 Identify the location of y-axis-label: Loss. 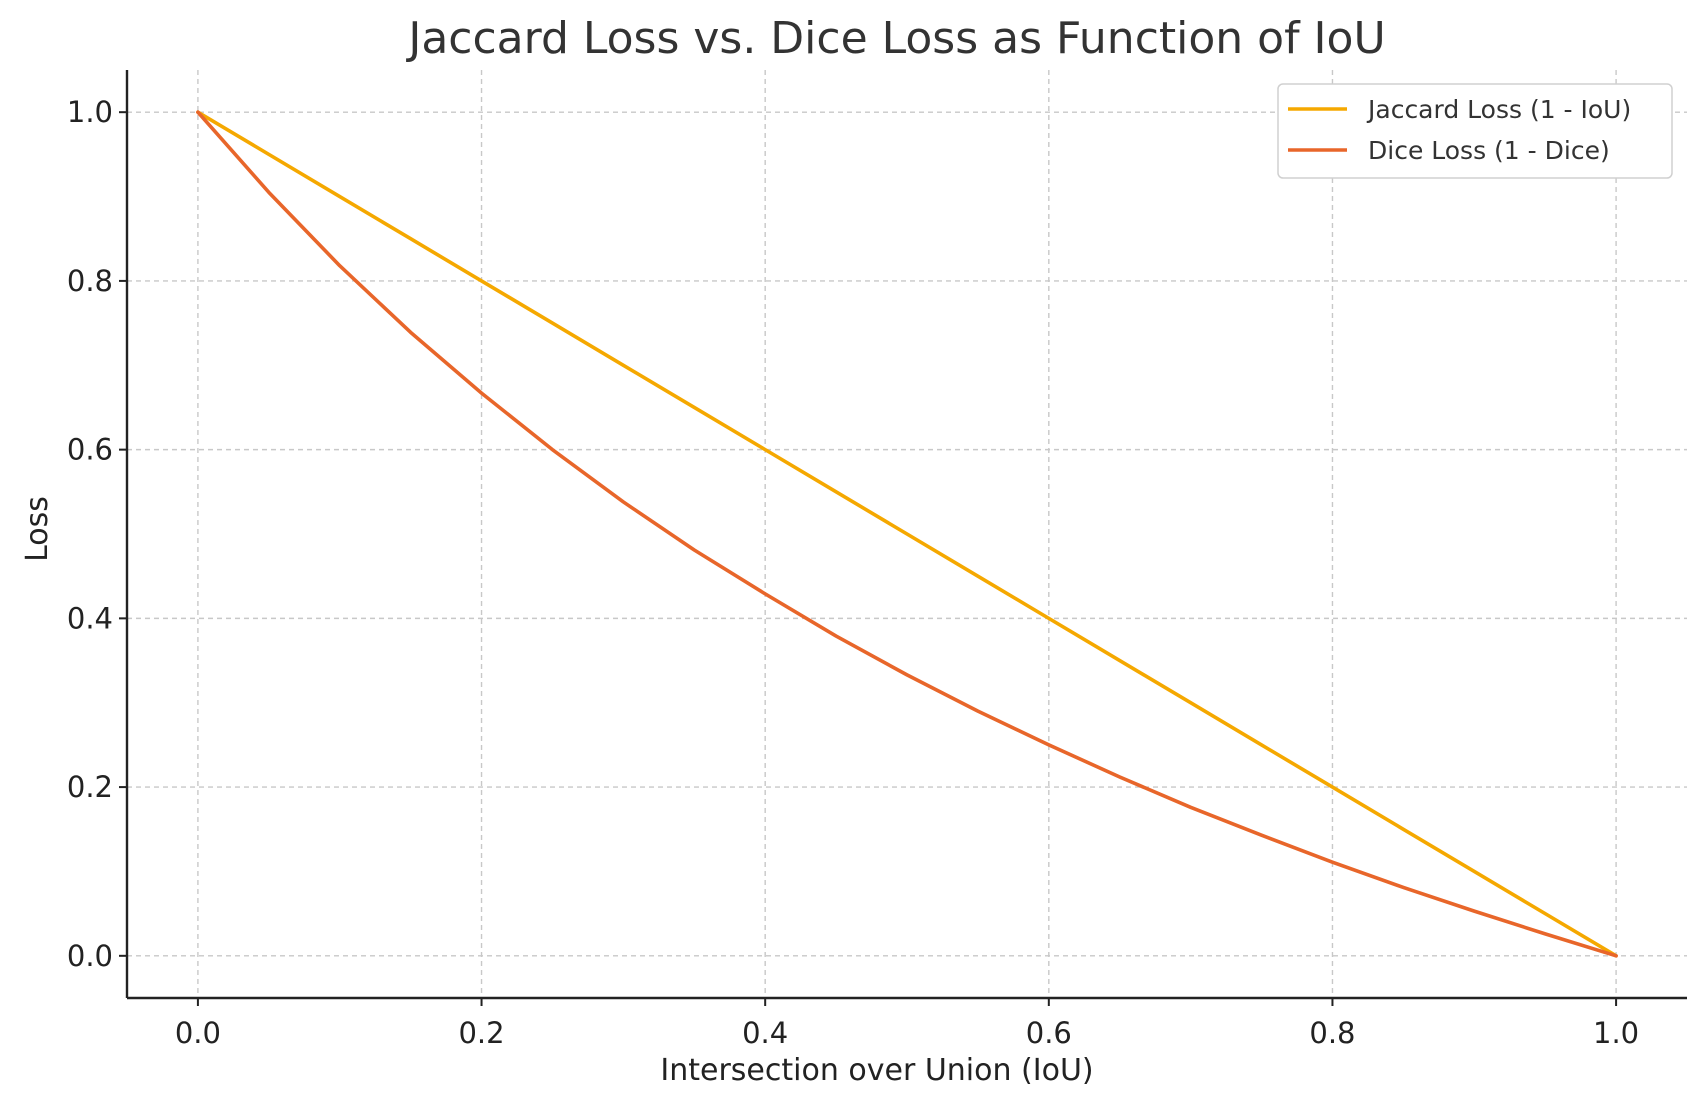
(37, 529).